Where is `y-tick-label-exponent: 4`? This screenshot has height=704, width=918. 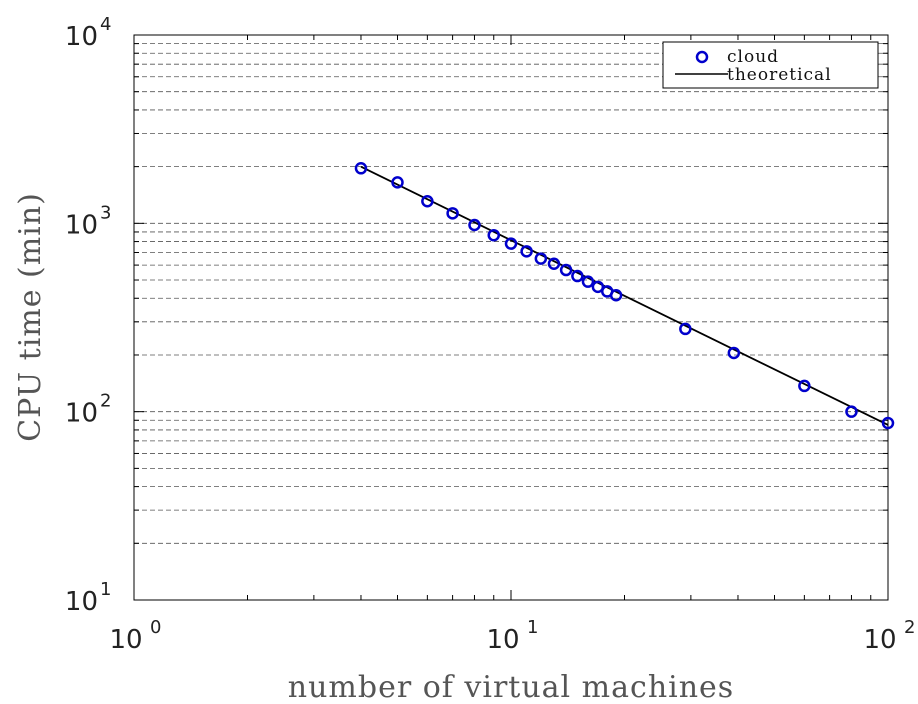
y-tick-label-exponent: 4 is located at coordinates (105, 24).